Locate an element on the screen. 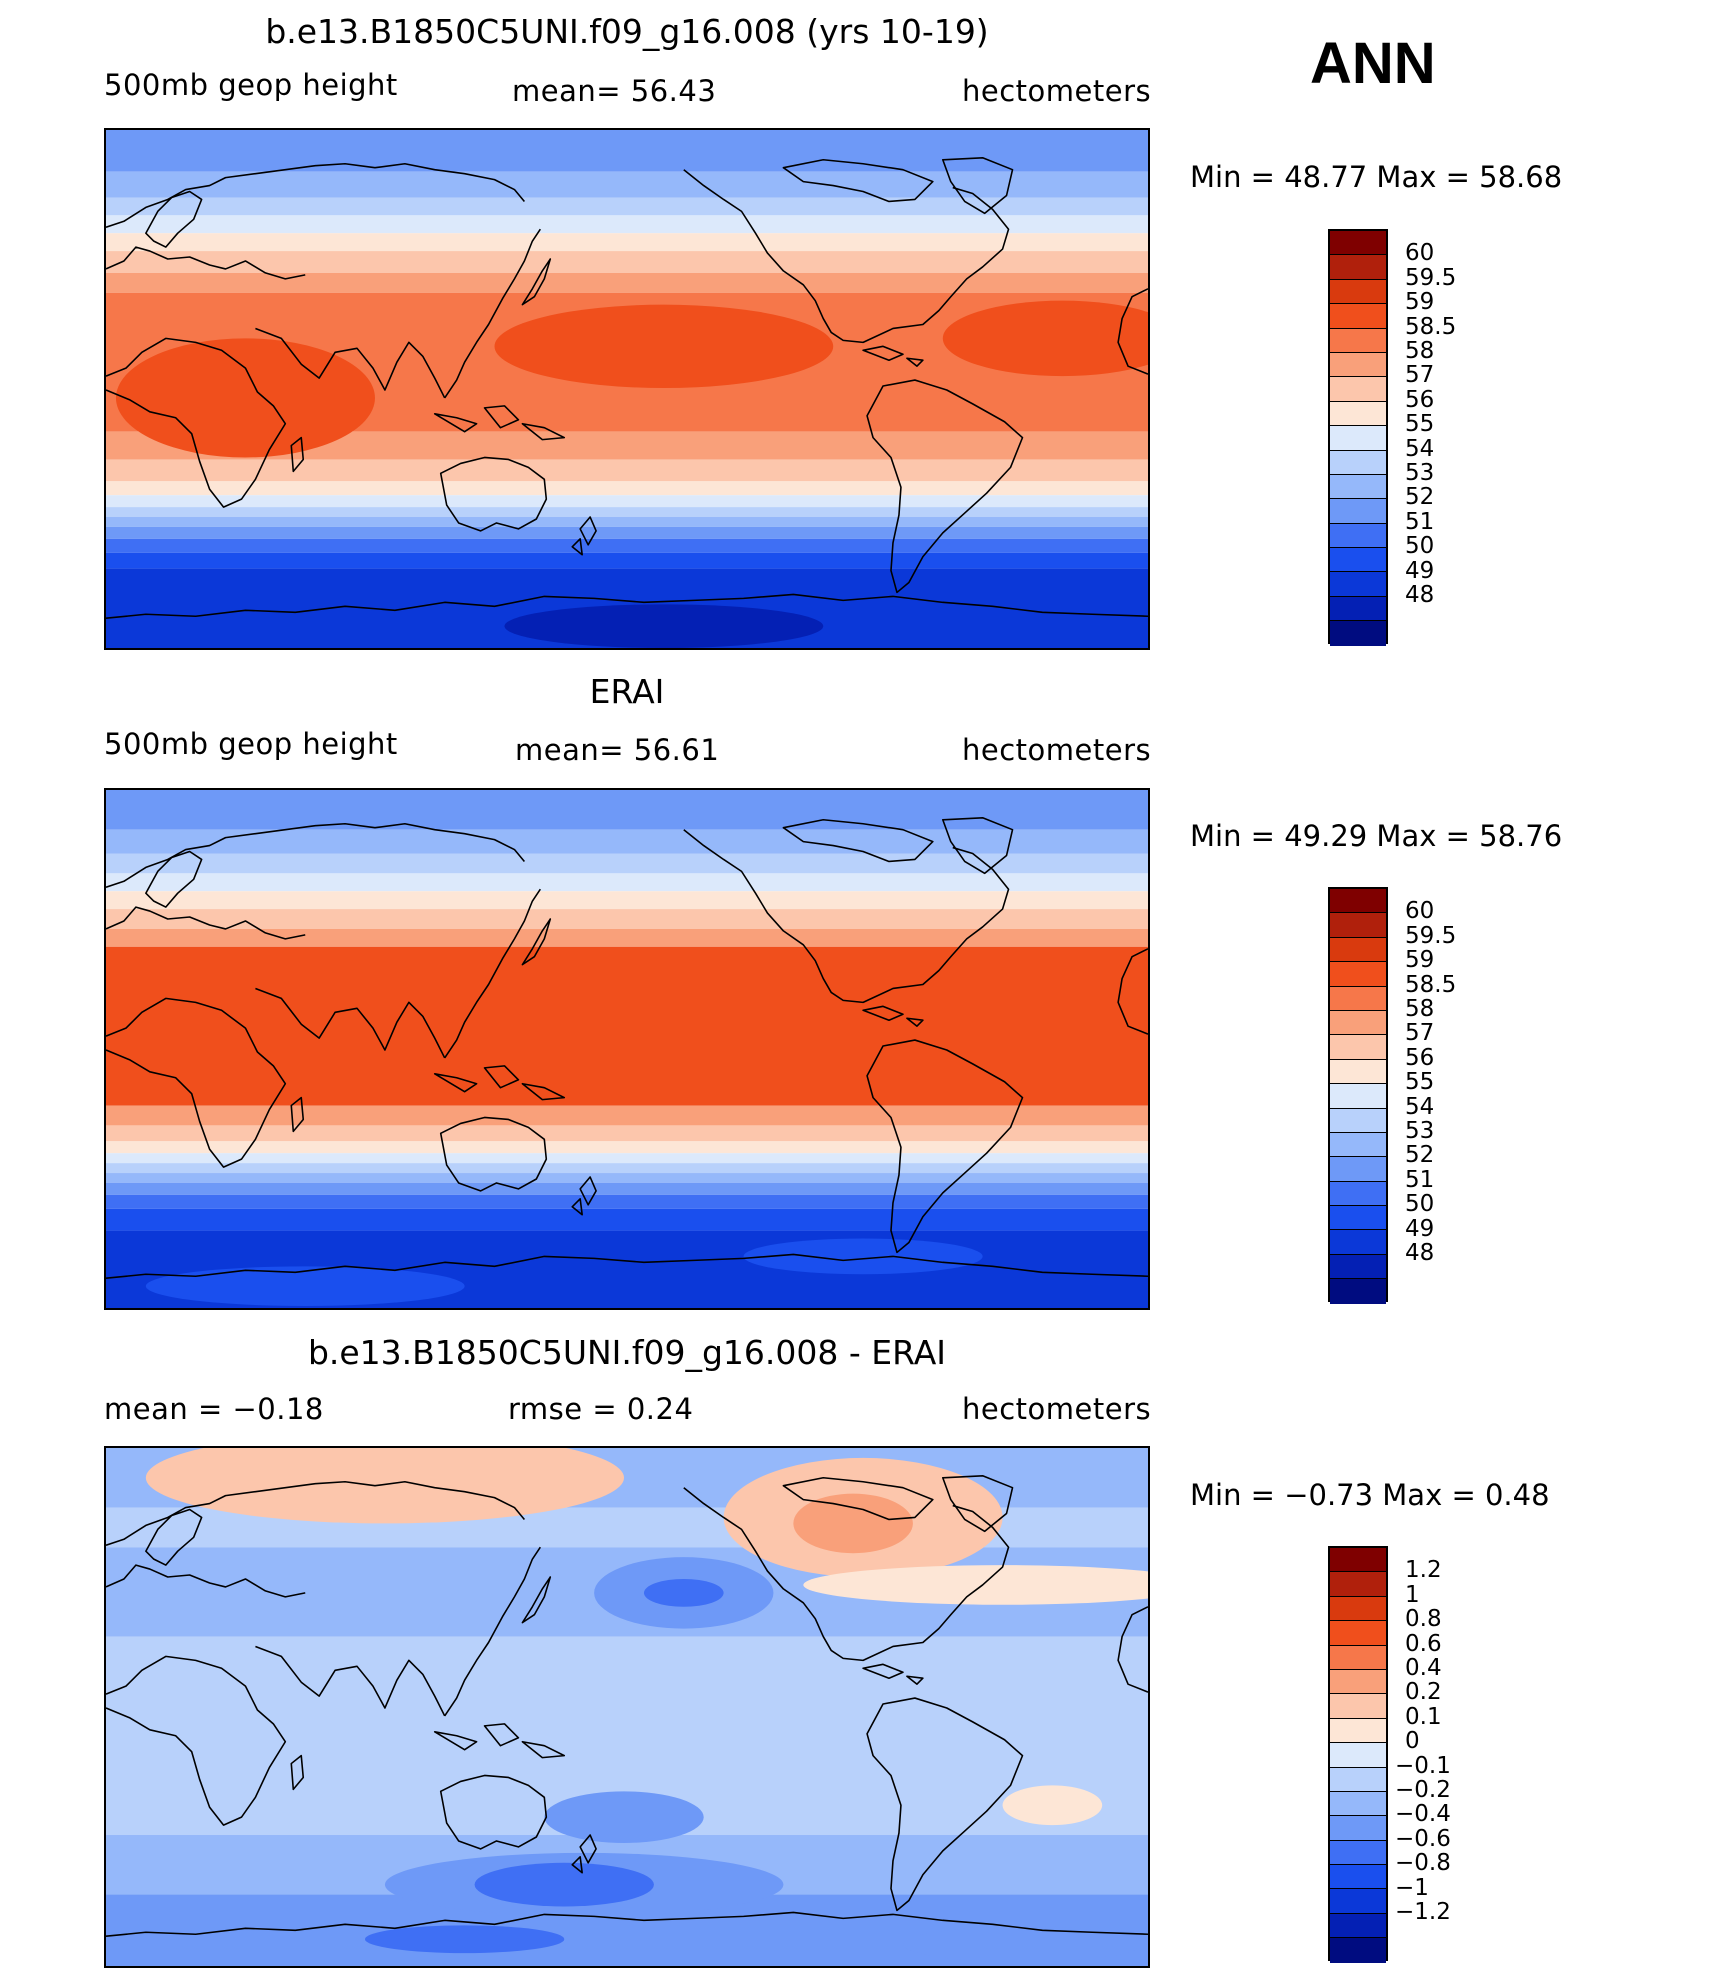  panel1-title: b.e13.B1850C5UNI.f09_g16.008 (yrs 10-19) is located at coordinates (627, 31).